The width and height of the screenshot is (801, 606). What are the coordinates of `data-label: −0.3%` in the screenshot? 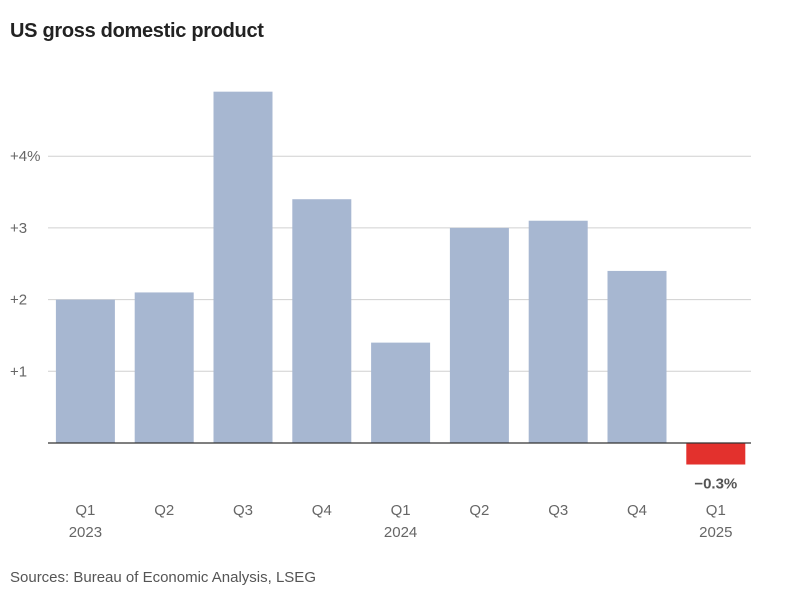 It's located at (715, 484).